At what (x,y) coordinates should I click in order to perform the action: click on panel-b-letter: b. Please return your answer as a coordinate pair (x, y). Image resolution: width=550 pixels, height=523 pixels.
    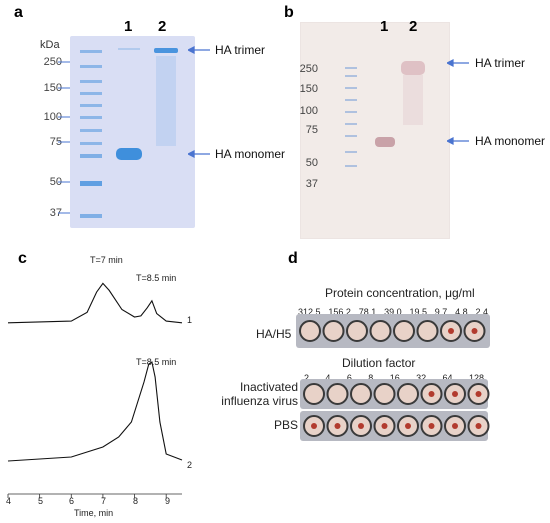
    Looking at the image, I should click on (289, 12).